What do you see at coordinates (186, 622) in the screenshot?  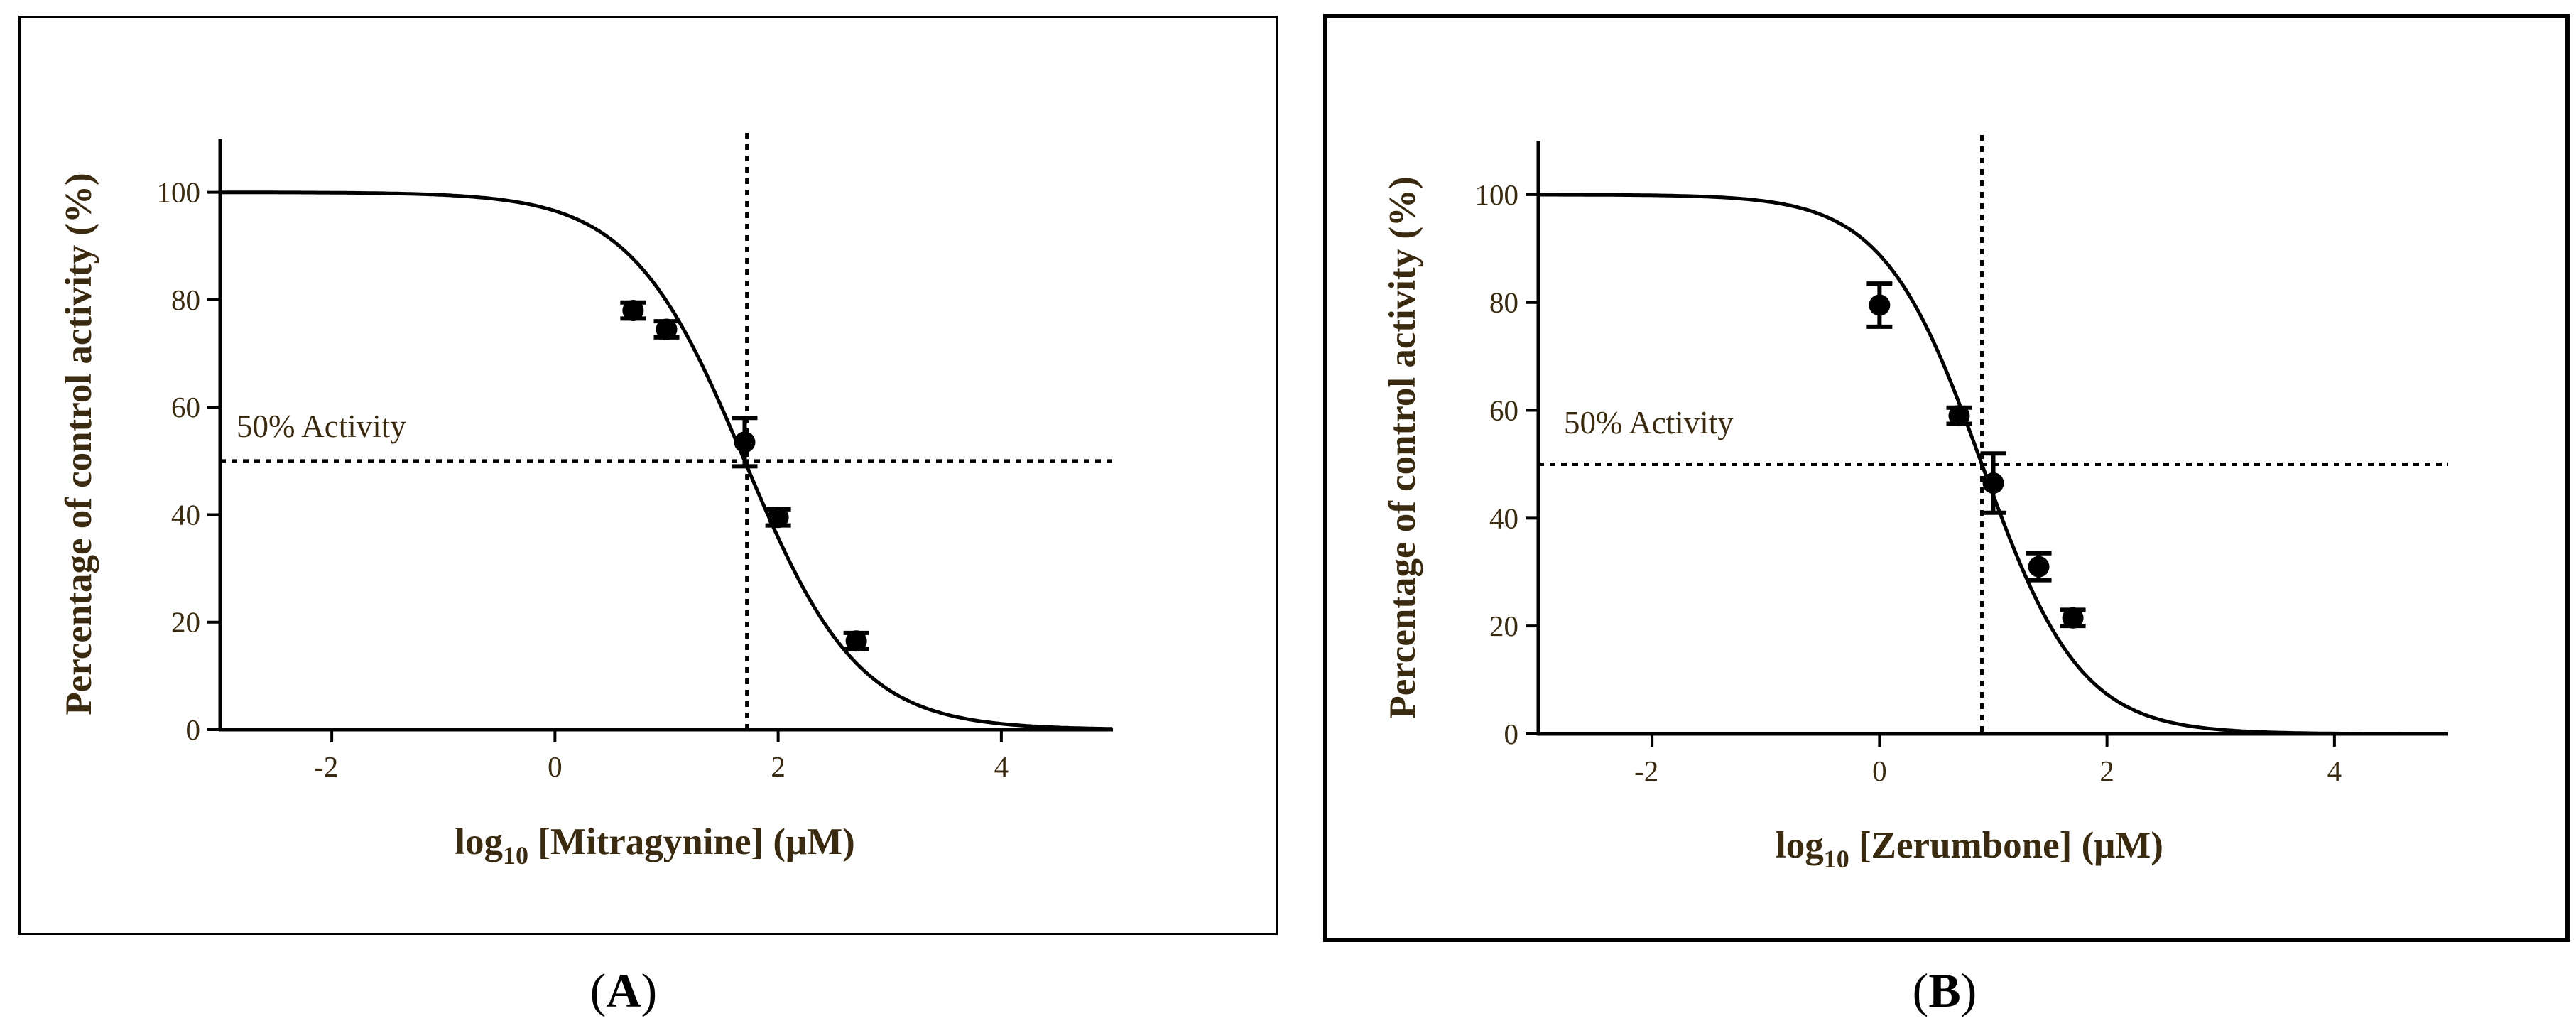 I see `panel-a-y-tick-label: 20` at bounding box center [186, 622].